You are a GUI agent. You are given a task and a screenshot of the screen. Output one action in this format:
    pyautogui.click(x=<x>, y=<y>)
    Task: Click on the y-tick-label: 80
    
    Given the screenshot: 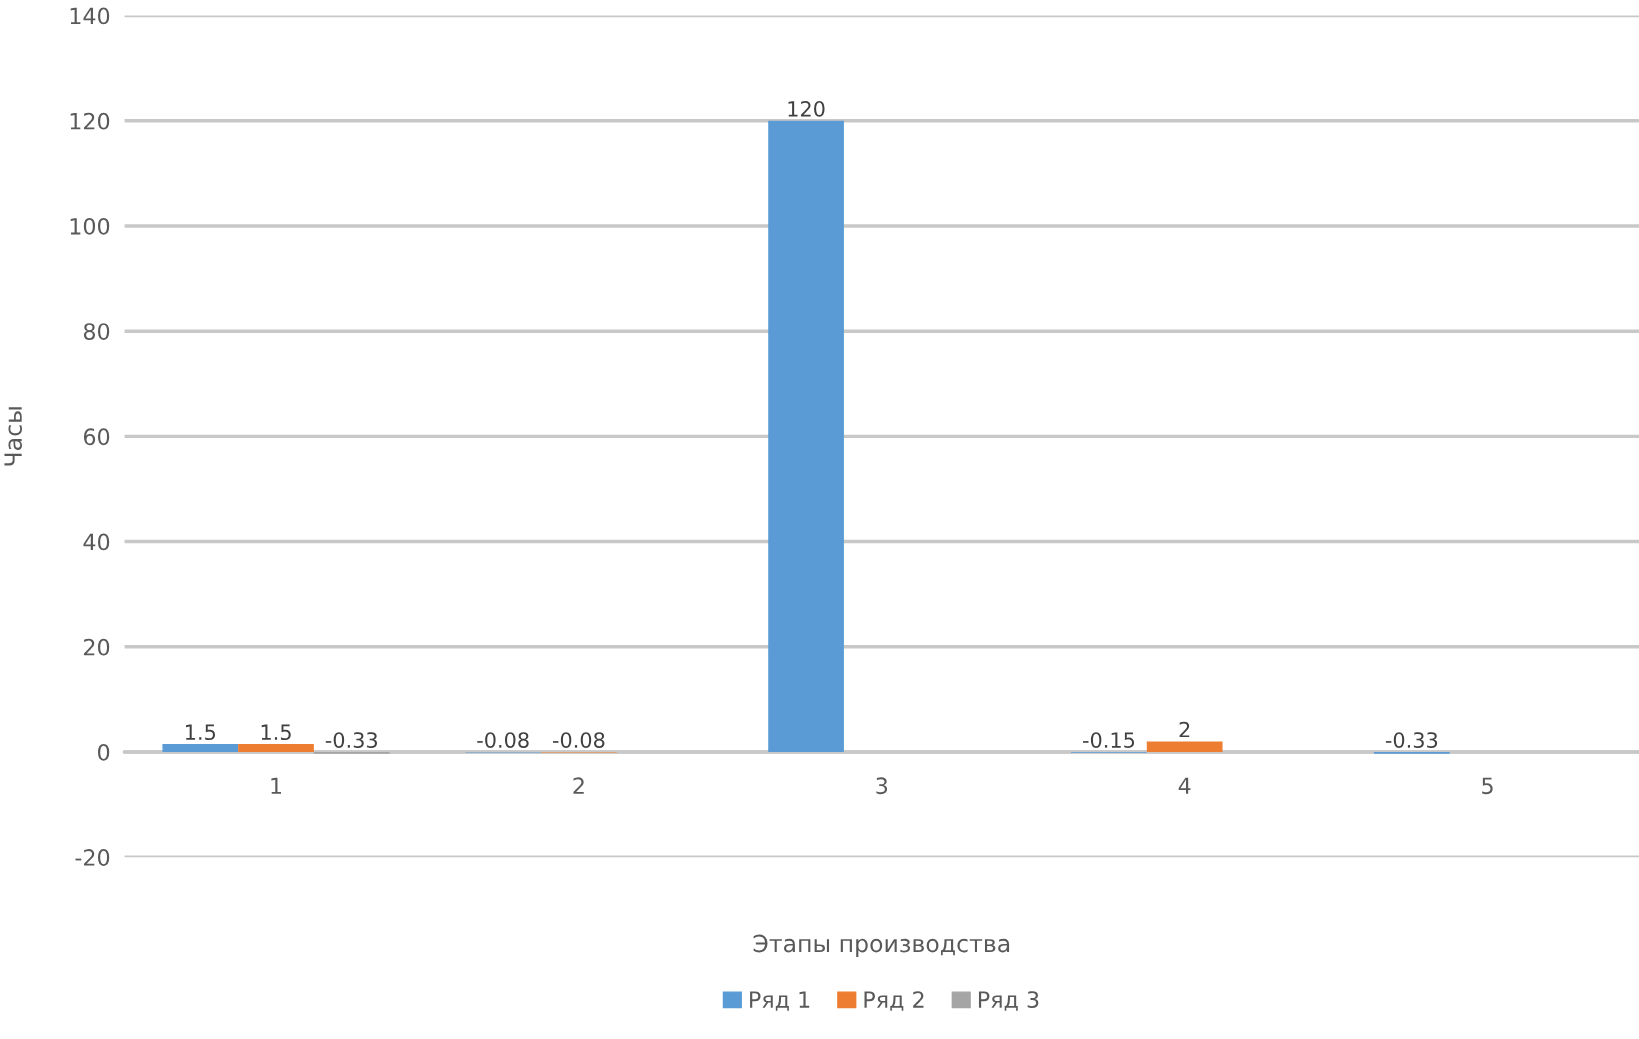 What is the action you would take?
    pyautogui.click(x=96, y=331)
    